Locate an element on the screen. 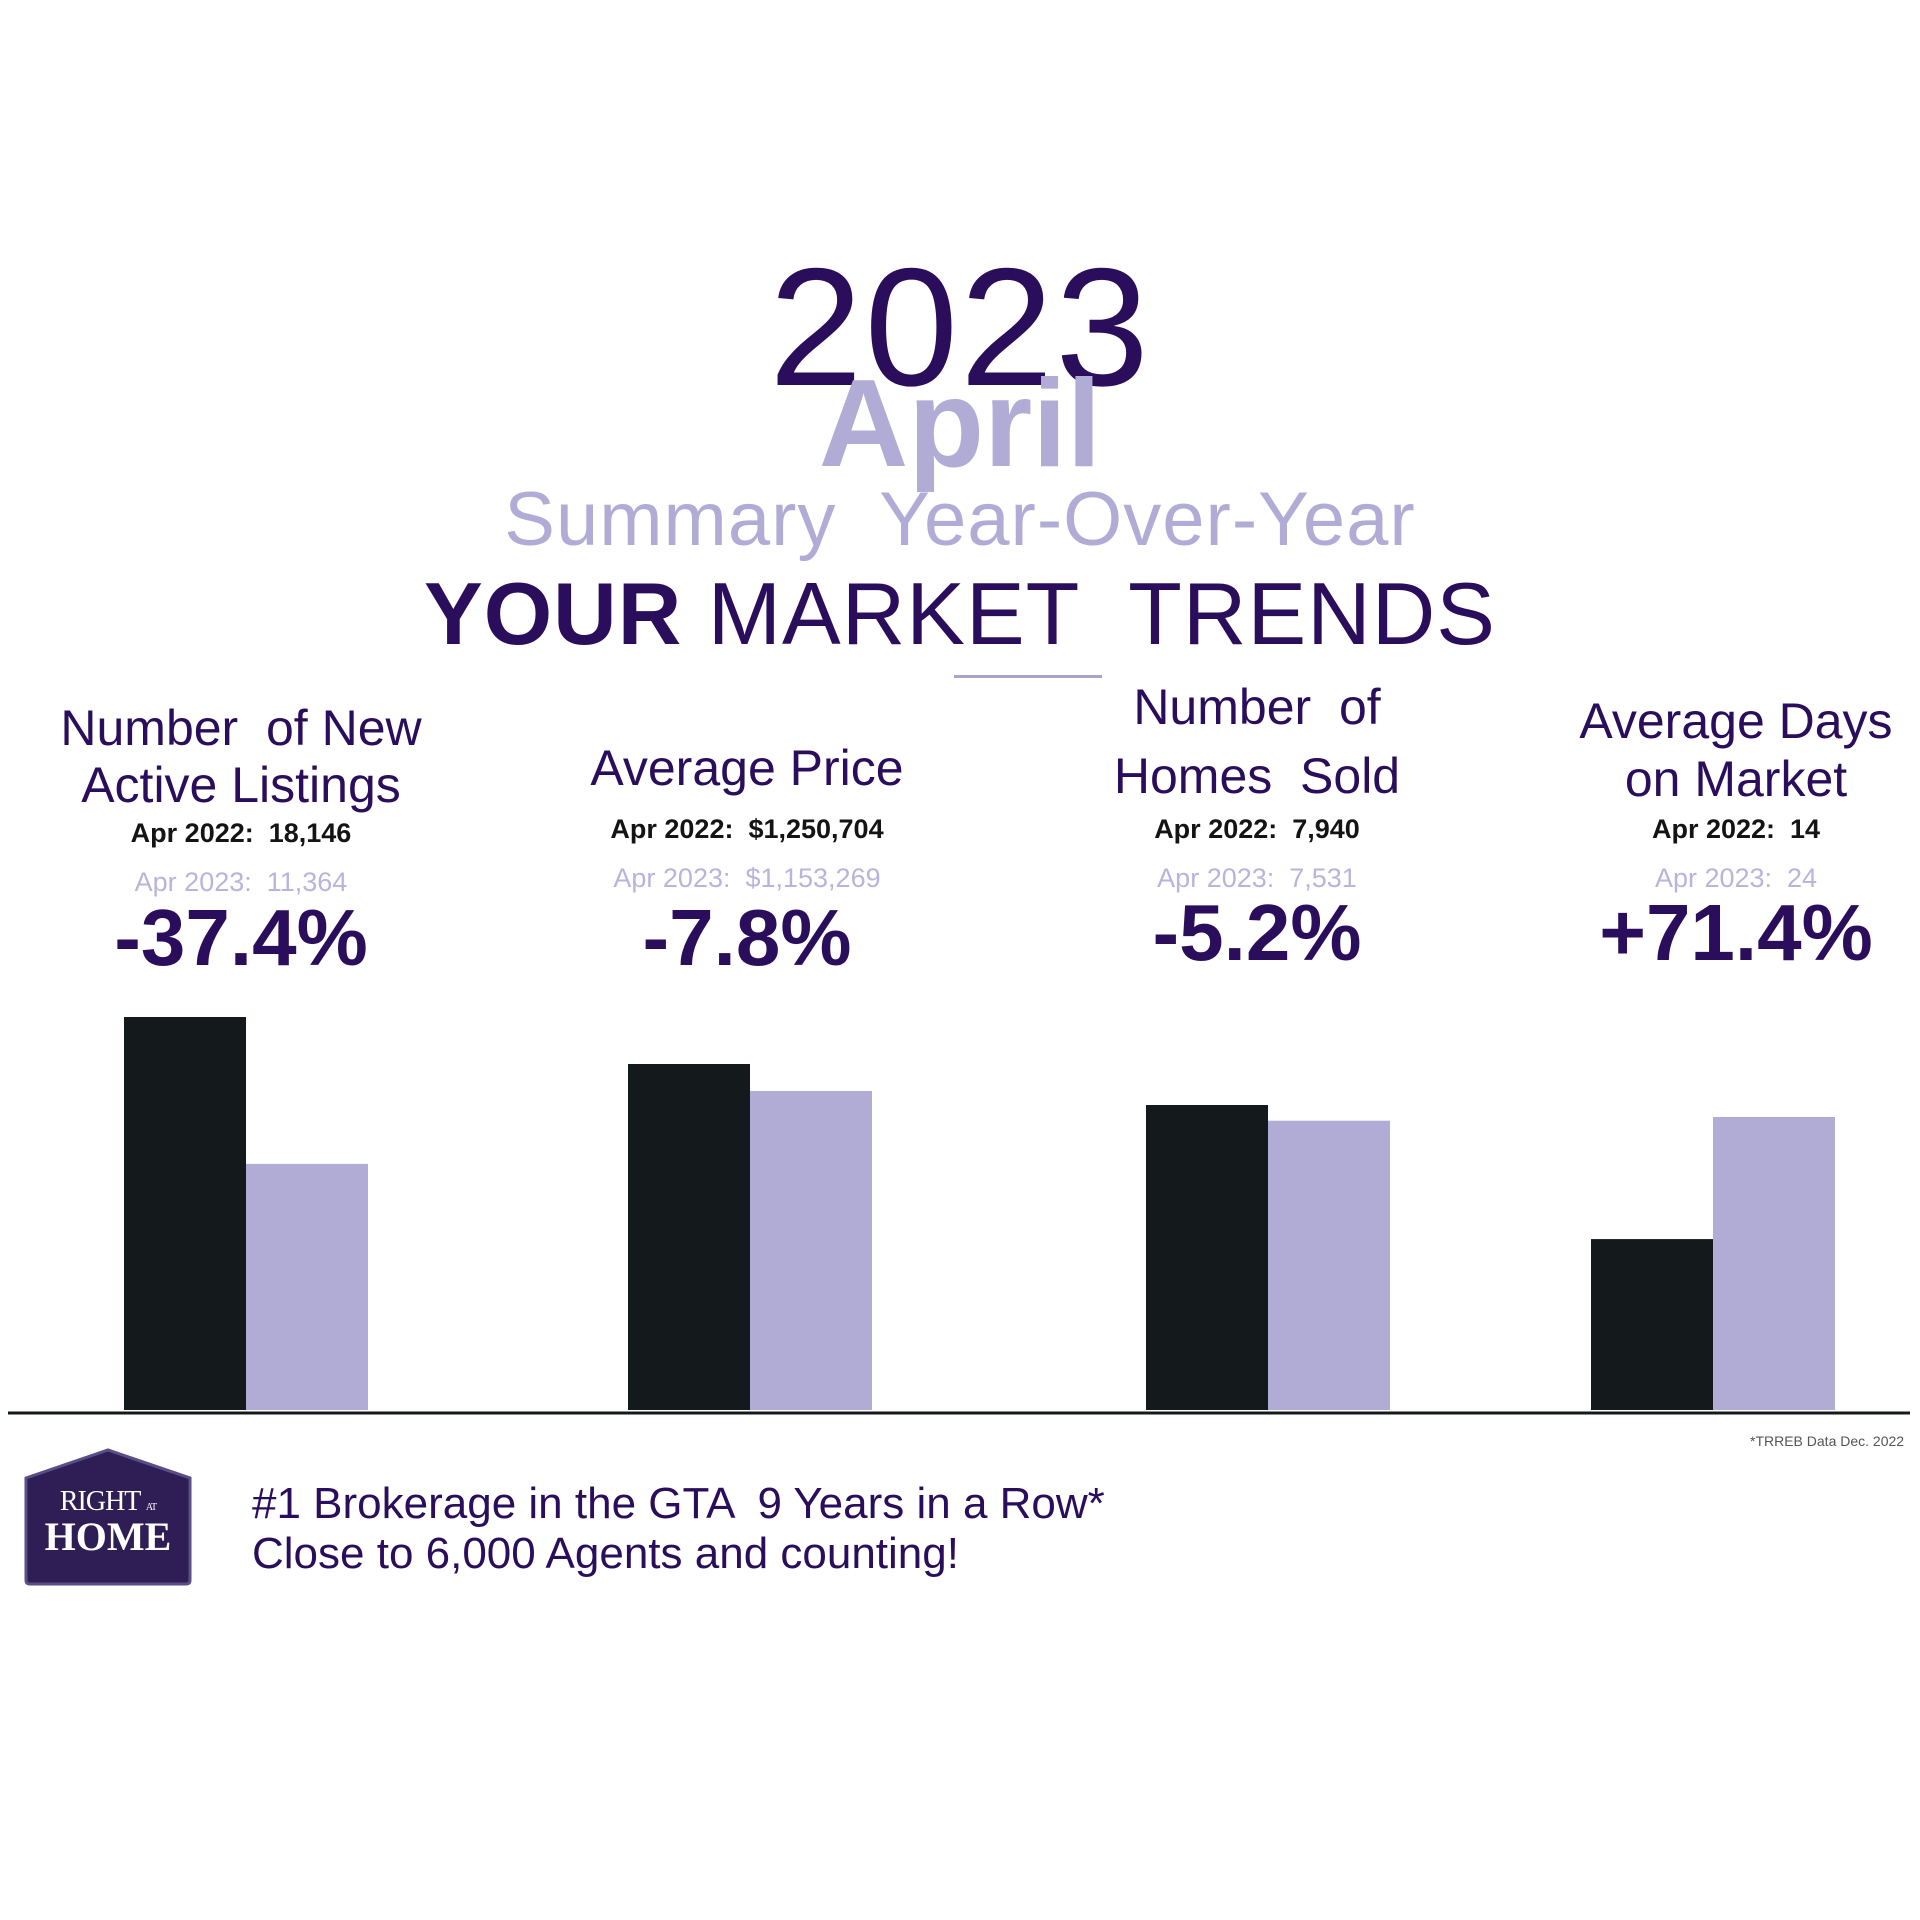  kpi-current-value: Apr 2023: 7,531 is located at coordinates (1257, 878).